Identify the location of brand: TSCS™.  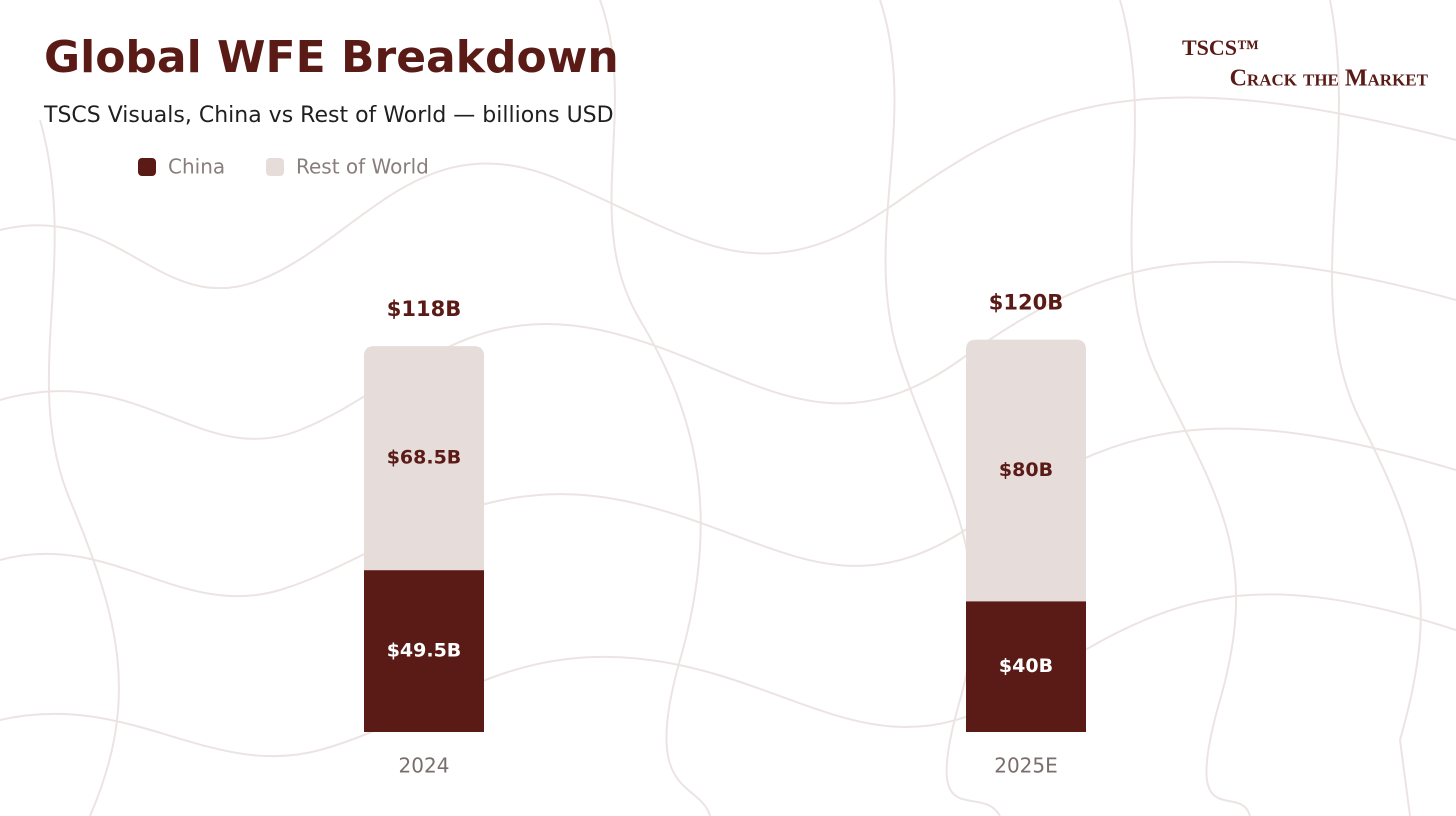
(1220, 47).